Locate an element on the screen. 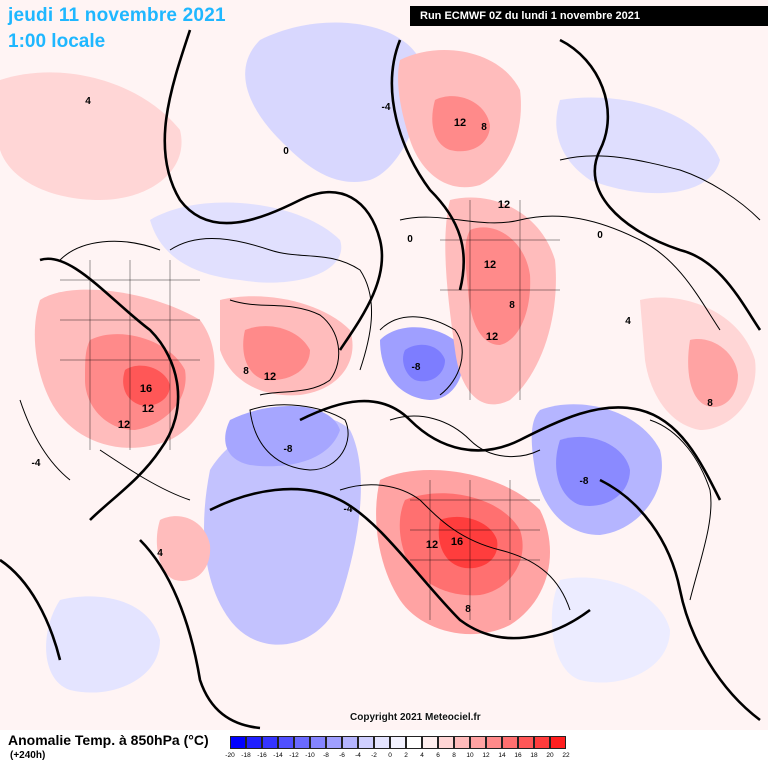  label-na-core: 12 is located at coordinates (148, 409).